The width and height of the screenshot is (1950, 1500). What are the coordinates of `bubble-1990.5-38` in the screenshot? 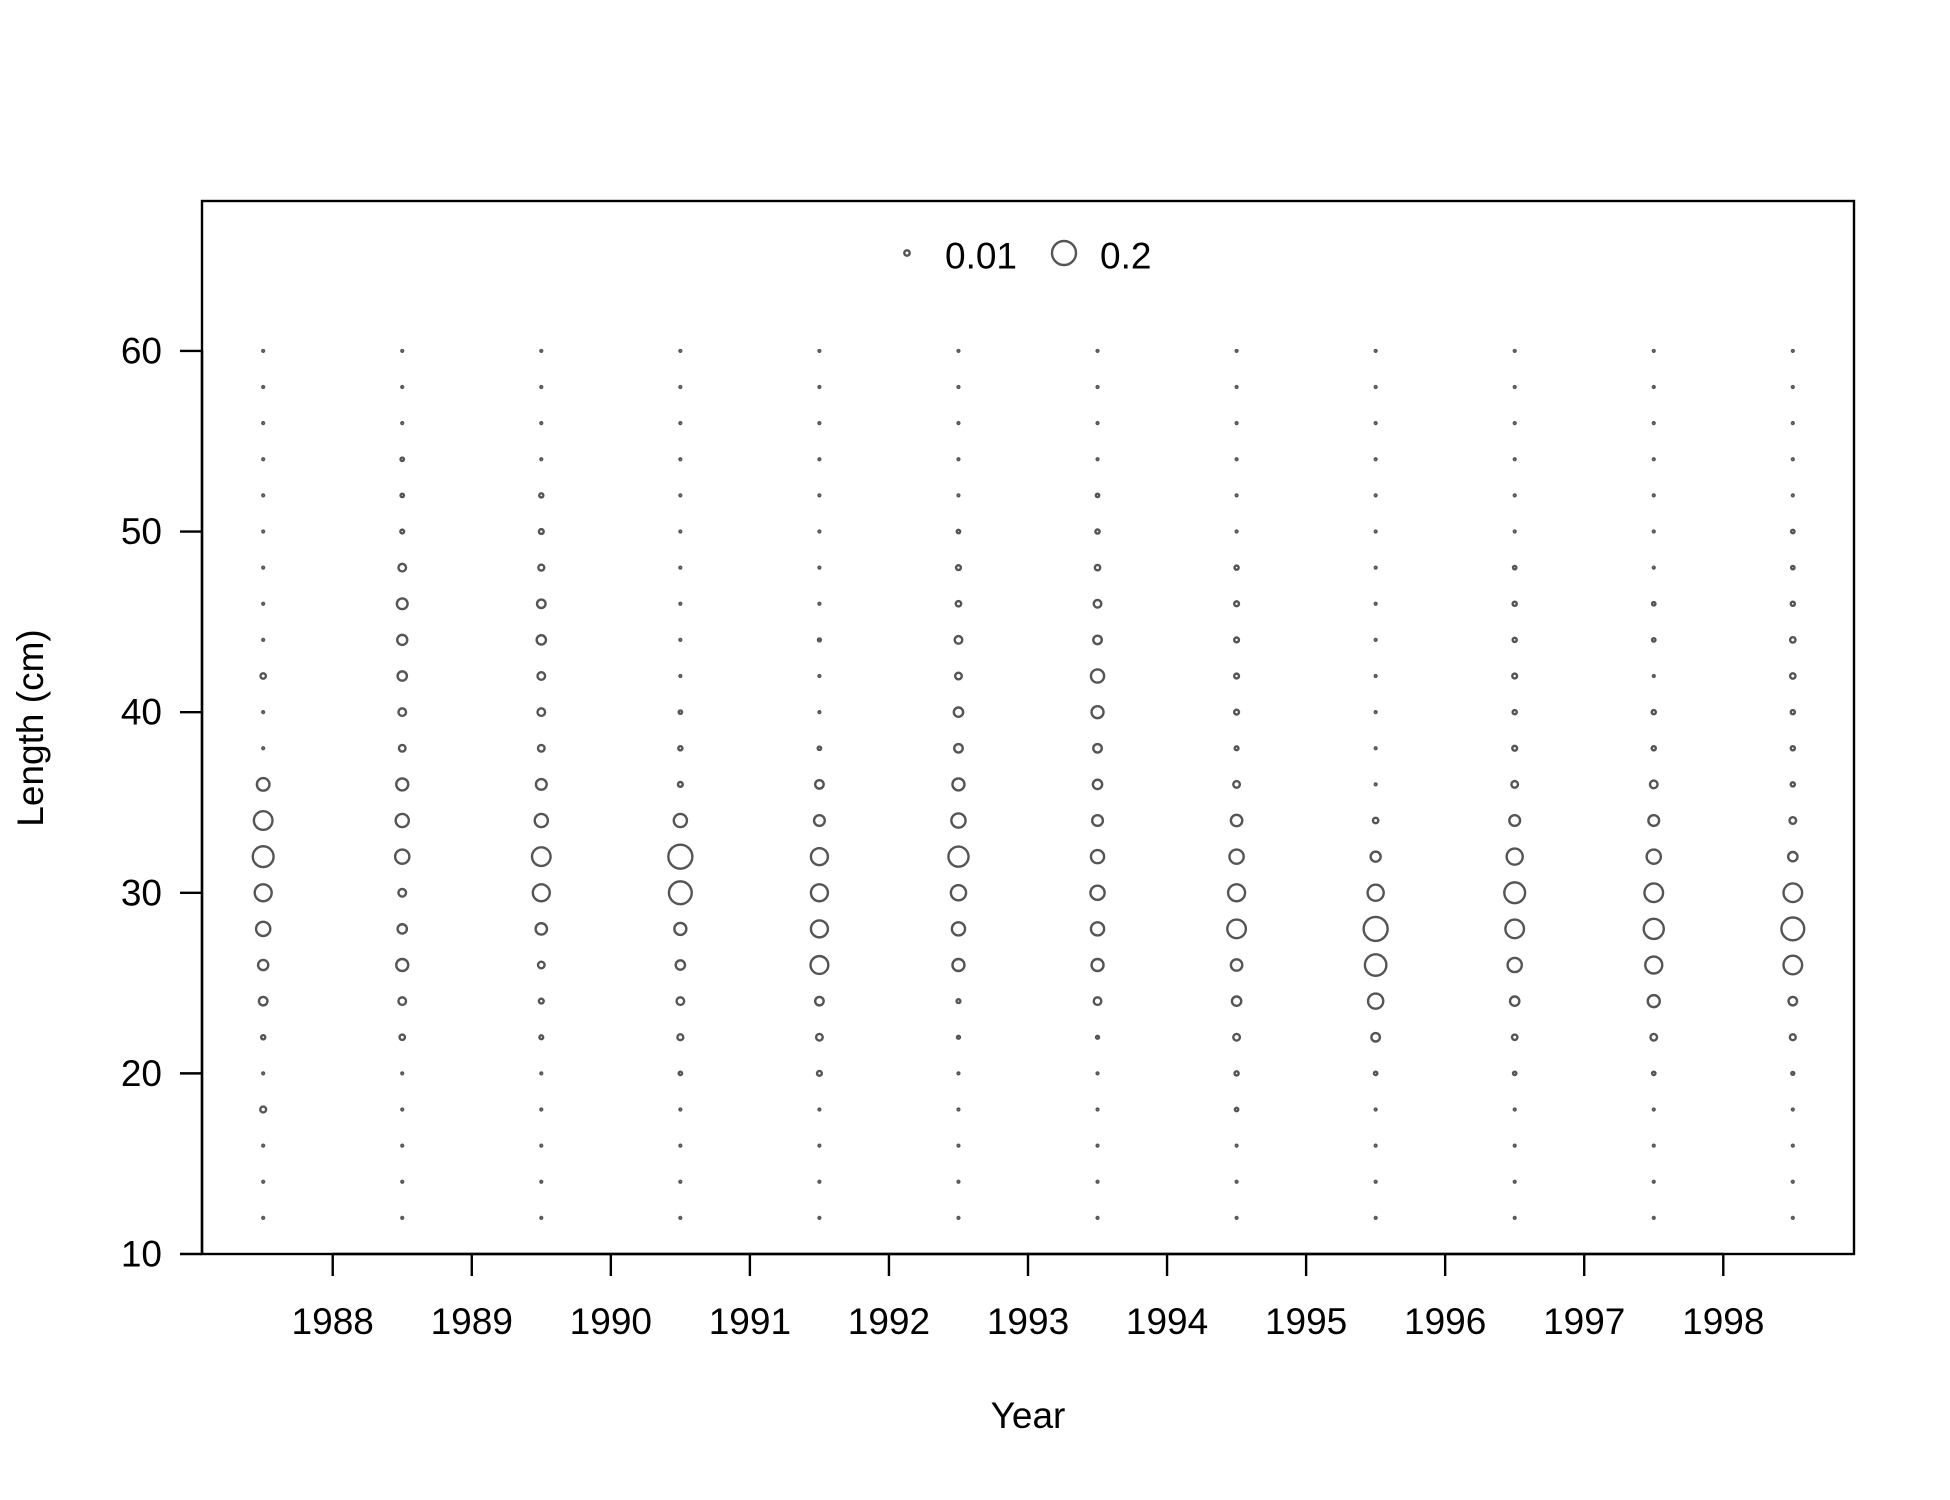 It's located at (680, 748).